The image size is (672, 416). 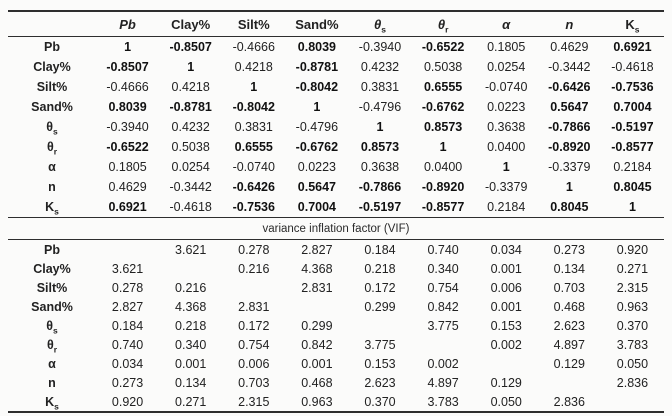 I want to click on vif-cell: 0.740, so click(x=127, y=344).